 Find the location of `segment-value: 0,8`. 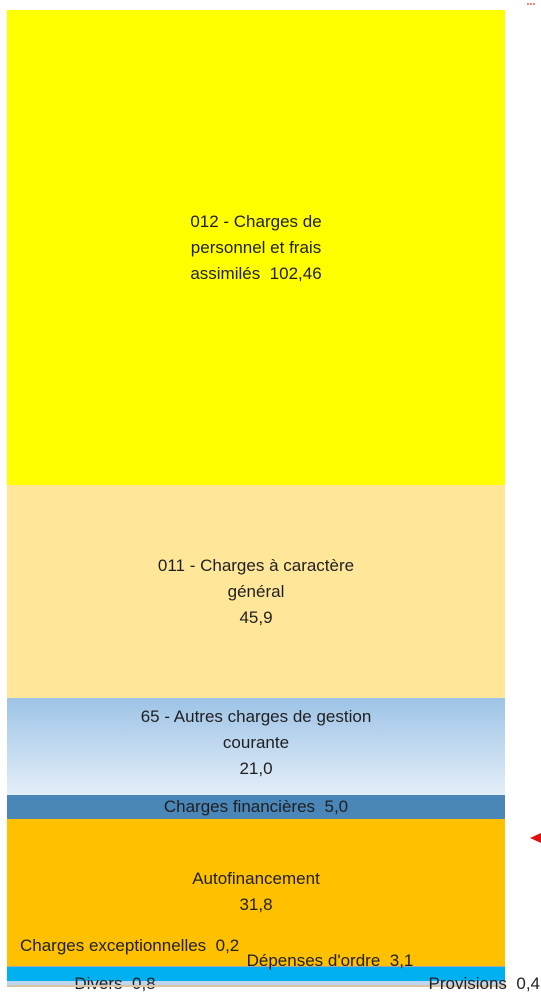

segment-value: 0,8 is located at coordinates (143, 983).